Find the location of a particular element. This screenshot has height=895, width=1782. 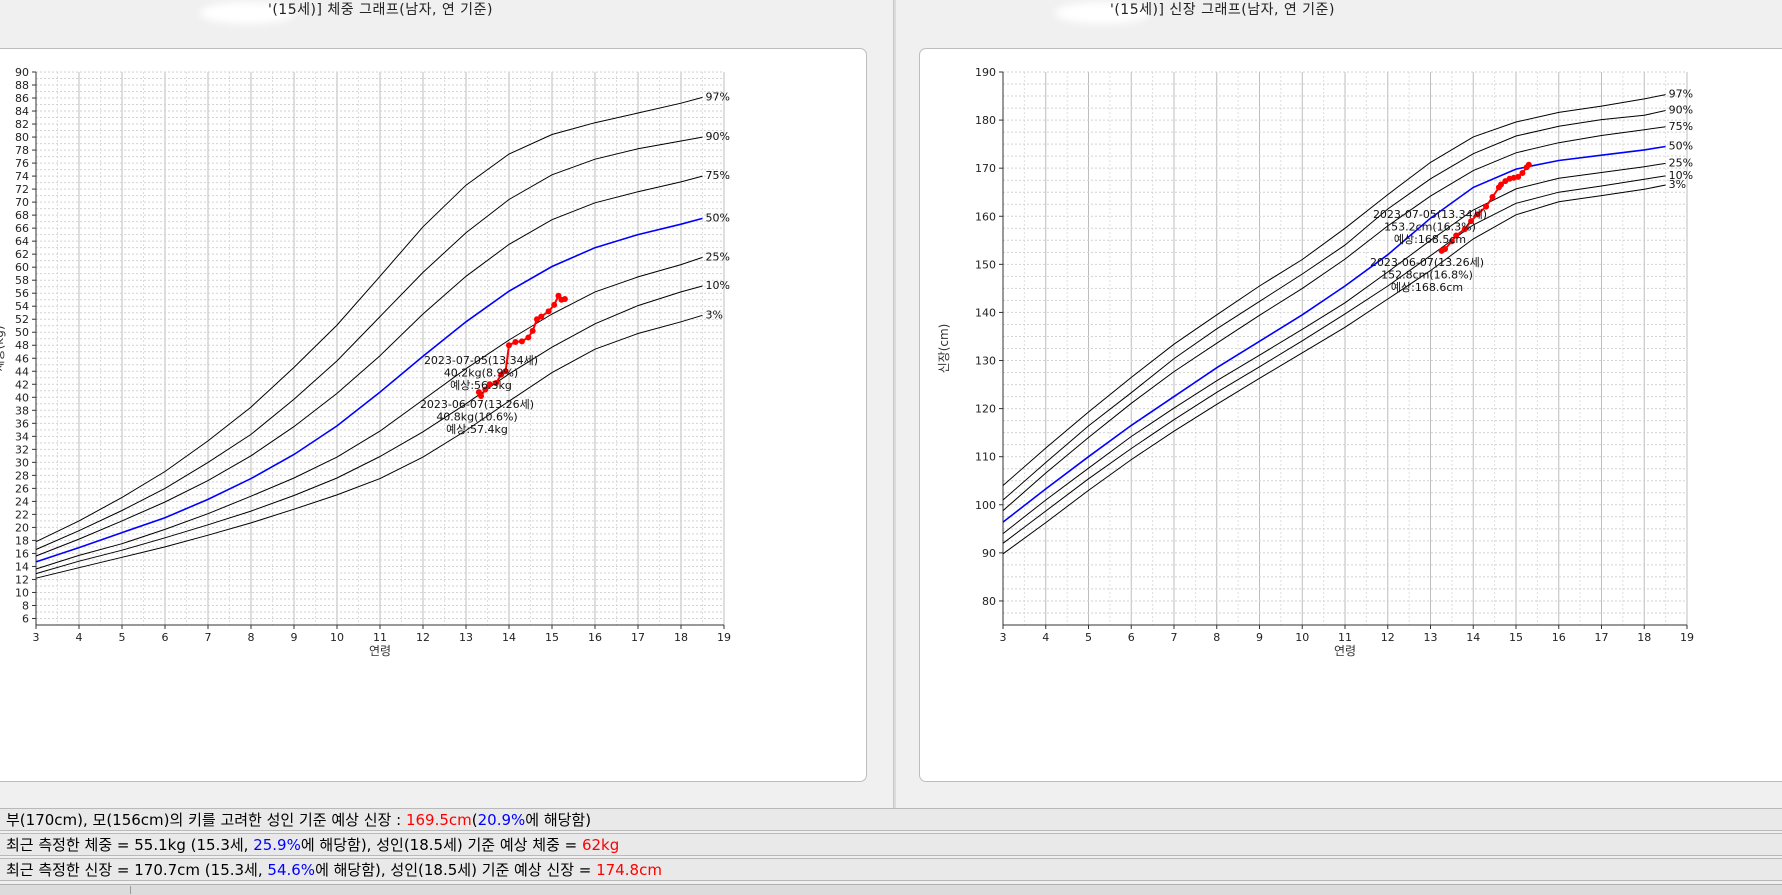

y-tick-label: 90 is located at coordinates (22, 72).